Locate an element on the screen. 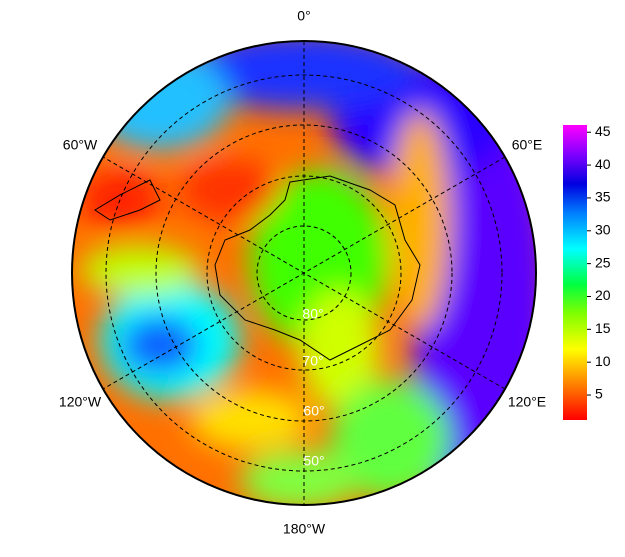 The image size is (625, 557). colorbar is located at coordinates (575, 272).